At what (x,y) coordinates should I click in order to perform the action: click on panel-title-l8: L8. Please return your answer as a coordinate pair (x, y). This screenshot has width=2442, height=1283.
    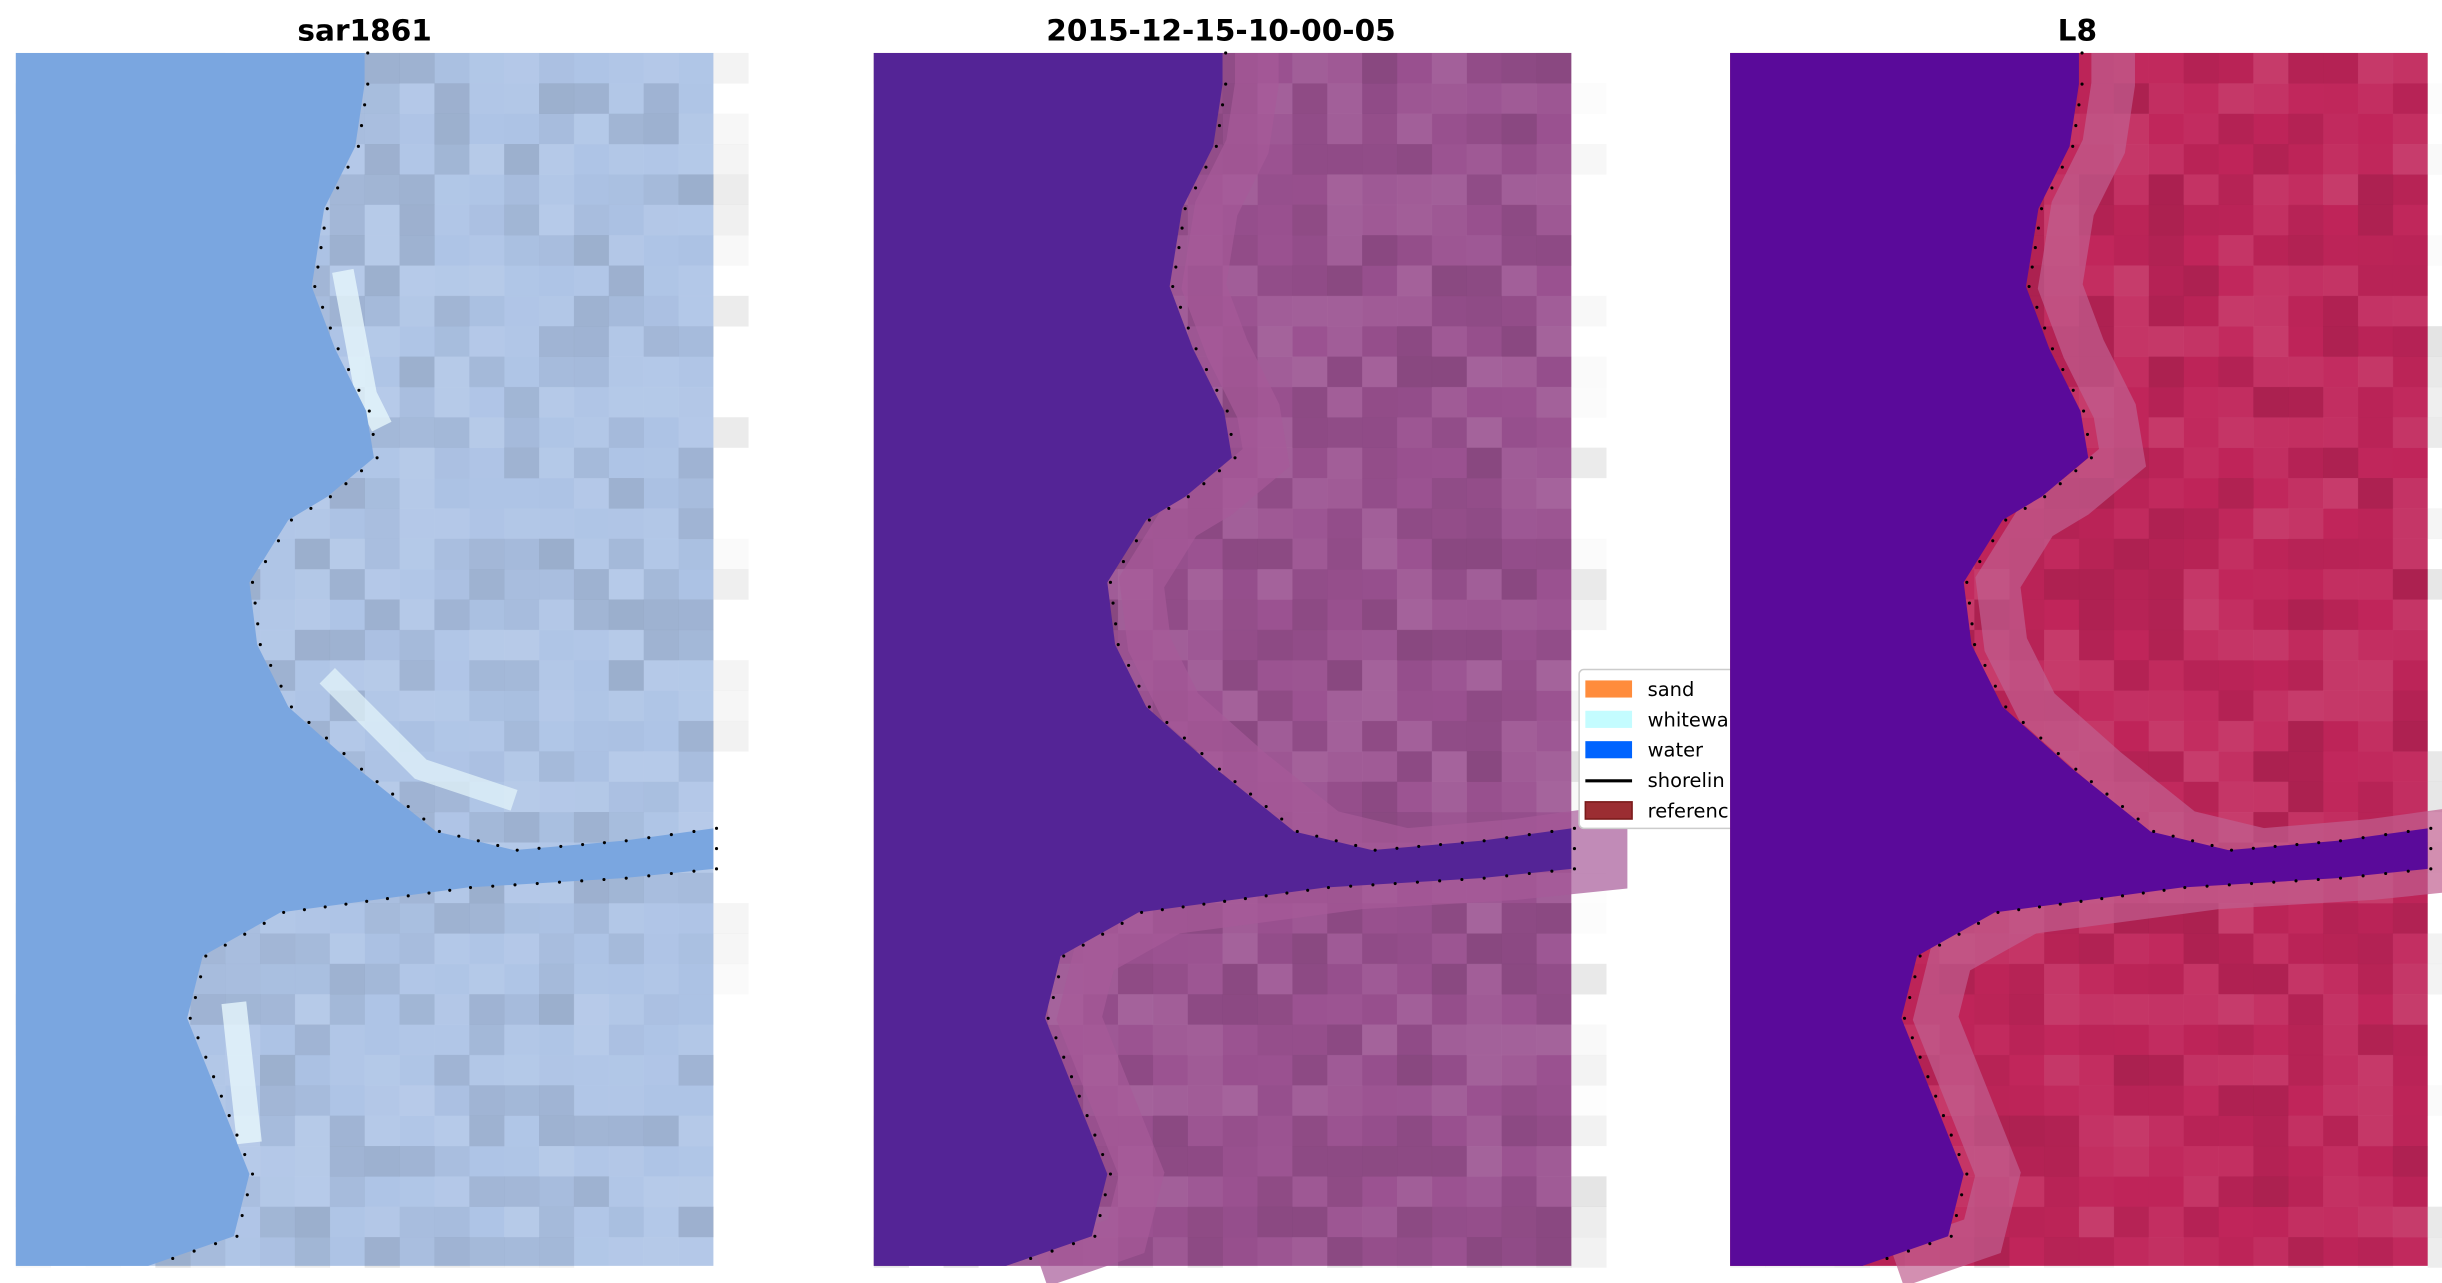
    Looking at the image, I should click on (2077, 30).